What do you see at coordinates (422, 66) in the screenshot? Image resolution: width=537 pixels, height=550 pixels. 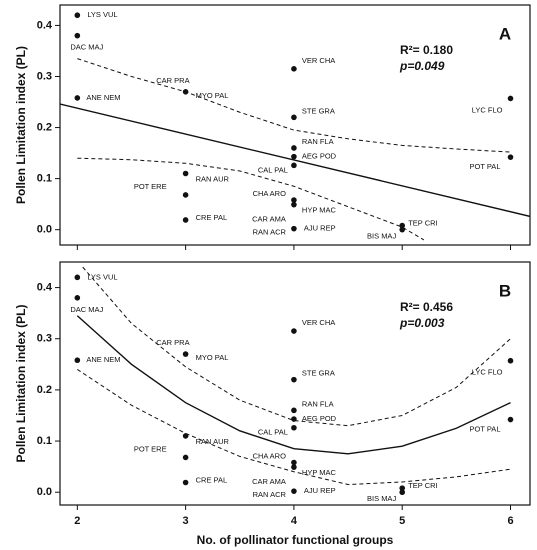 I see `p-value: p=0.049` at bounding box center [422, 66].